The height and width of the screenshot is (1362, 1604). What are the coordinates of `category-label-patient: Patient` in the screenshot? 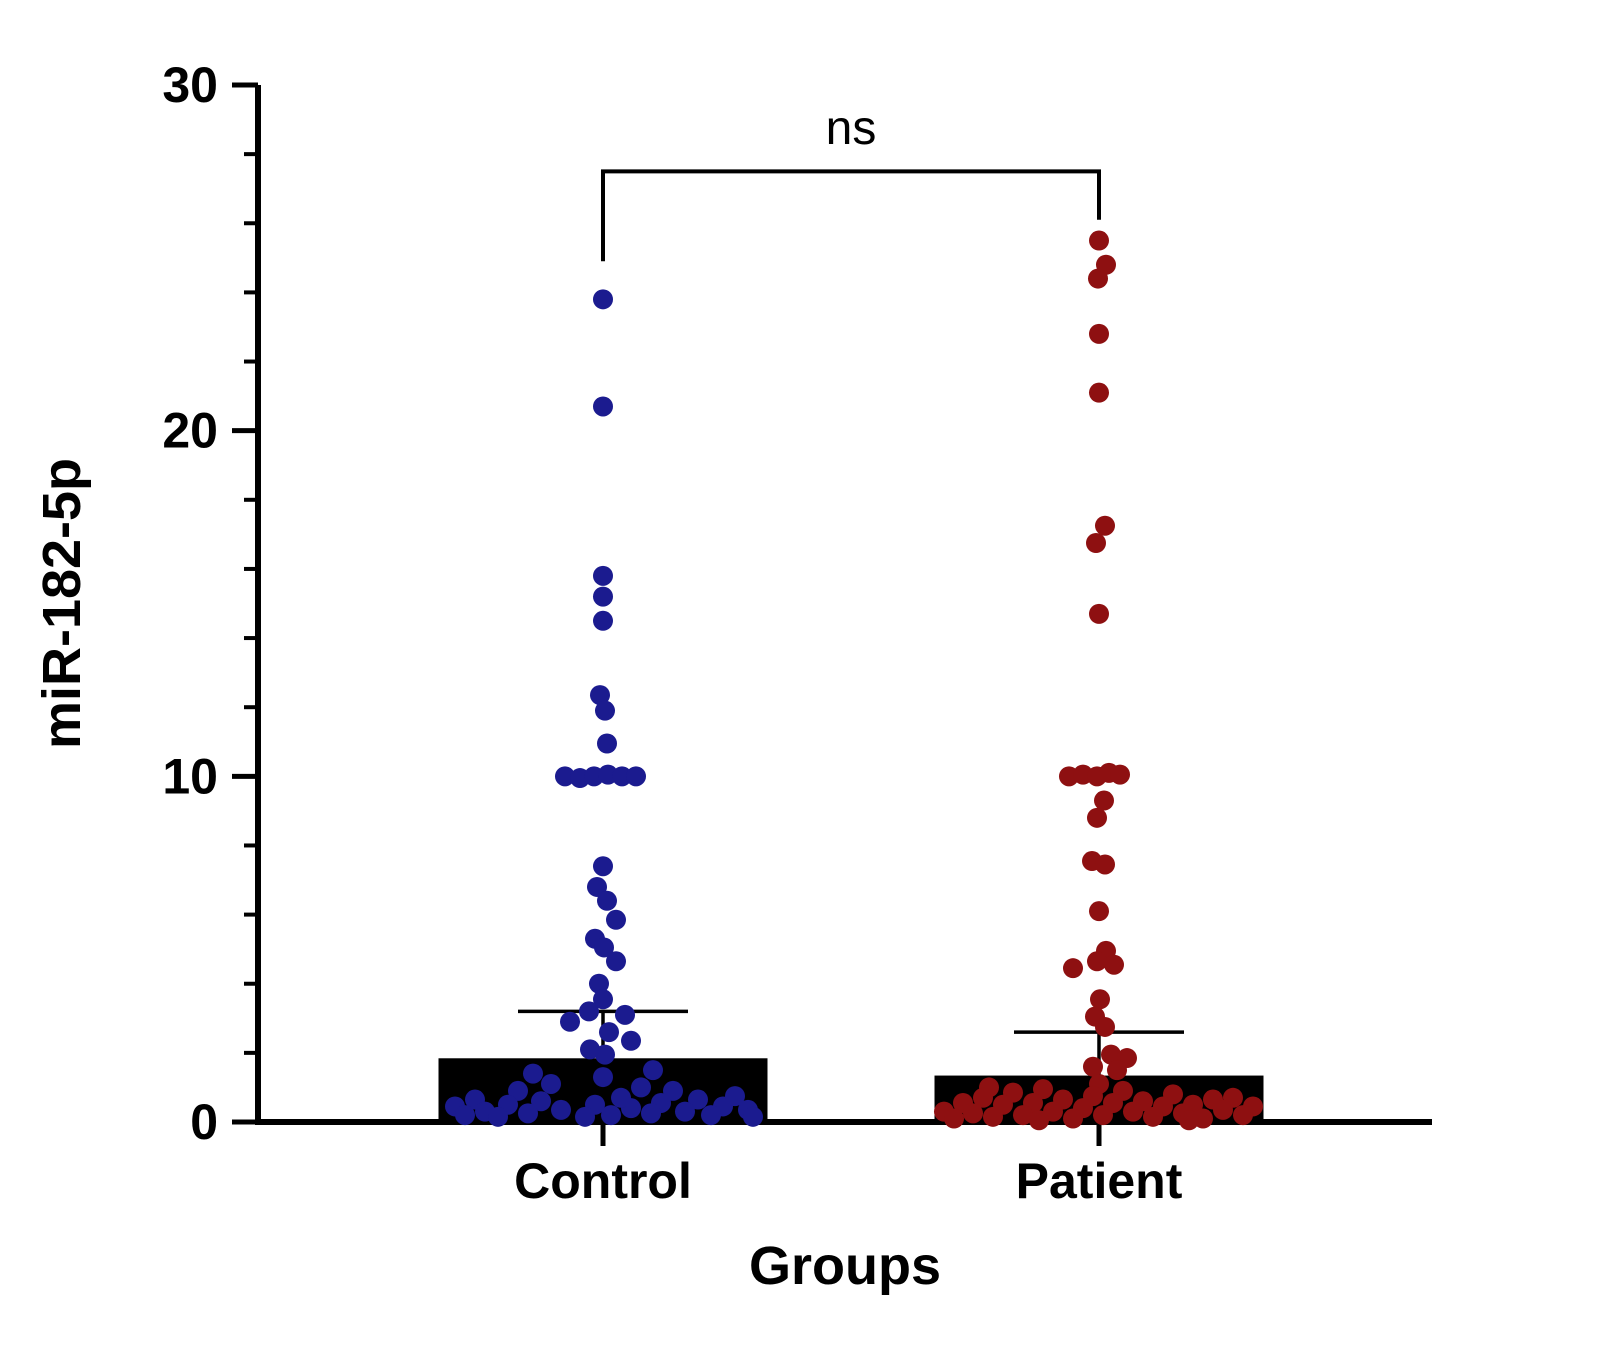 It's located at (1099, 1181).